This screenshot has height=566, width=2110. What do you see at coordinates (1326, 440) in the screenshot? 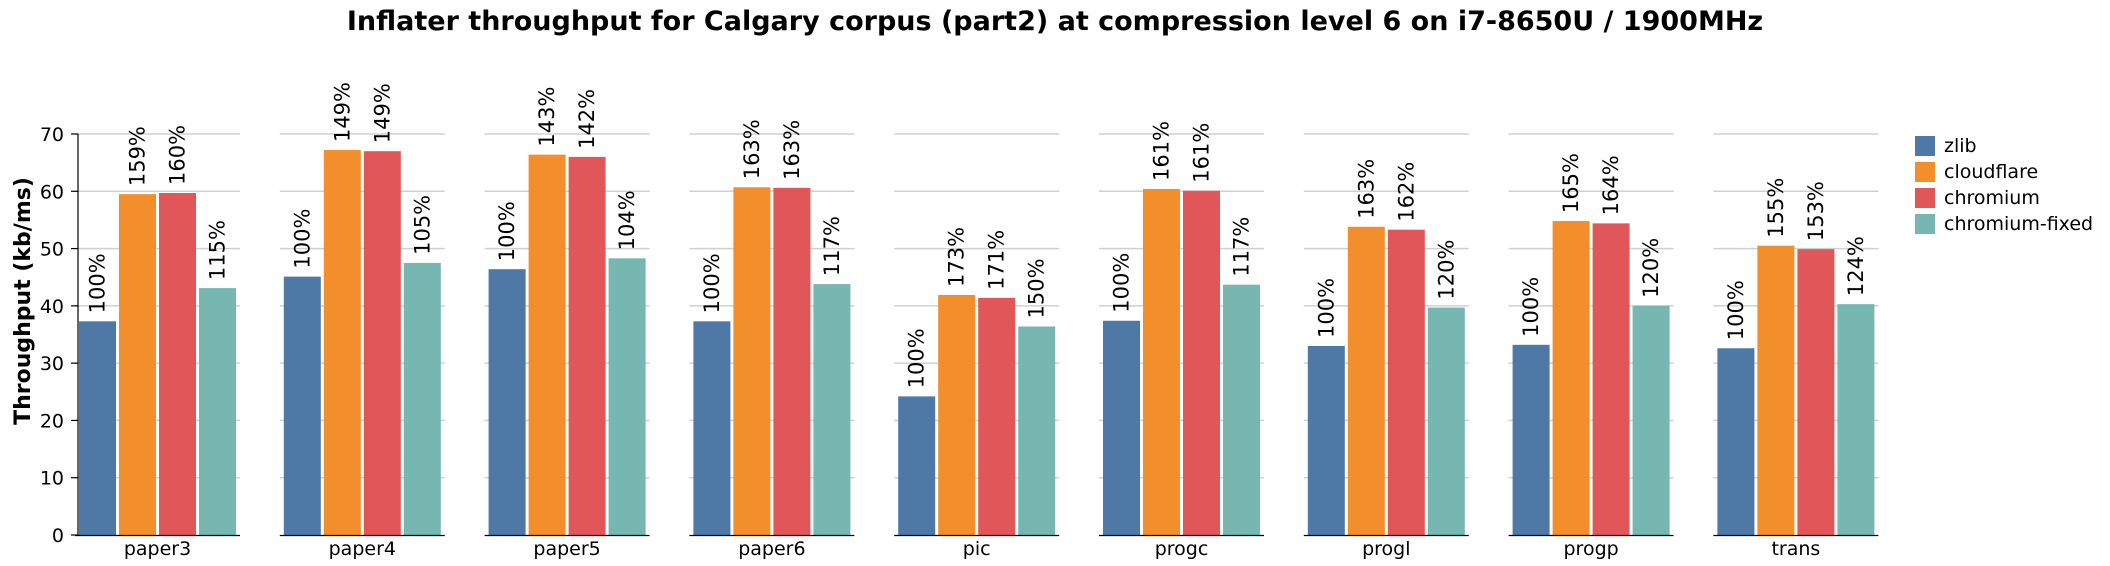
I see `bar-zlib-progl` at bounding box center [1326, 440].